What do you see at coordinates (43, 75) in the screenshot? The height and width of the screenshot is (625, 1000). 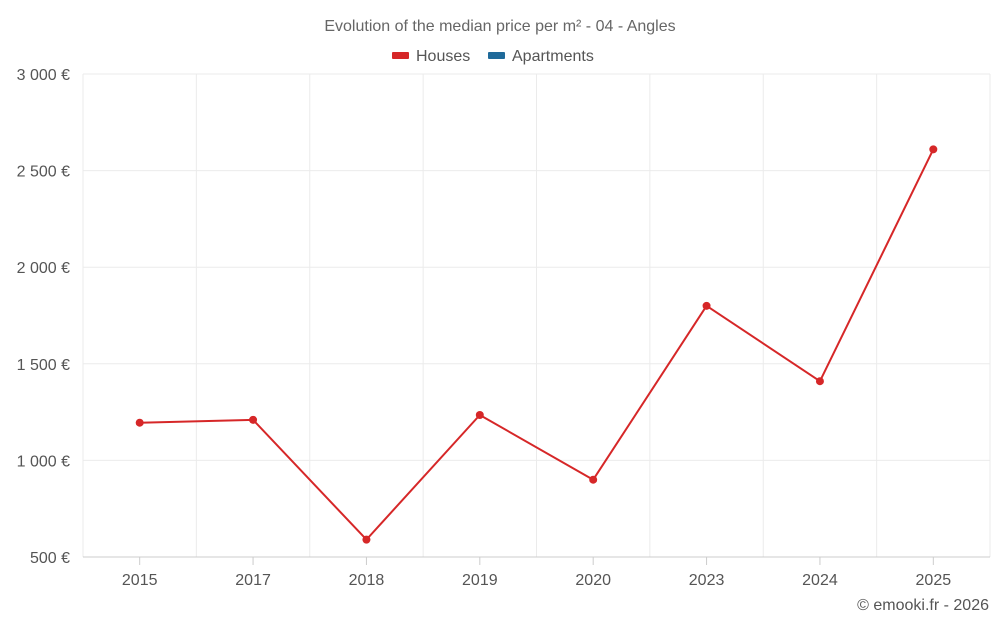 I see `y-tick-label: 3 000 €` at bounding box center [43, 75].